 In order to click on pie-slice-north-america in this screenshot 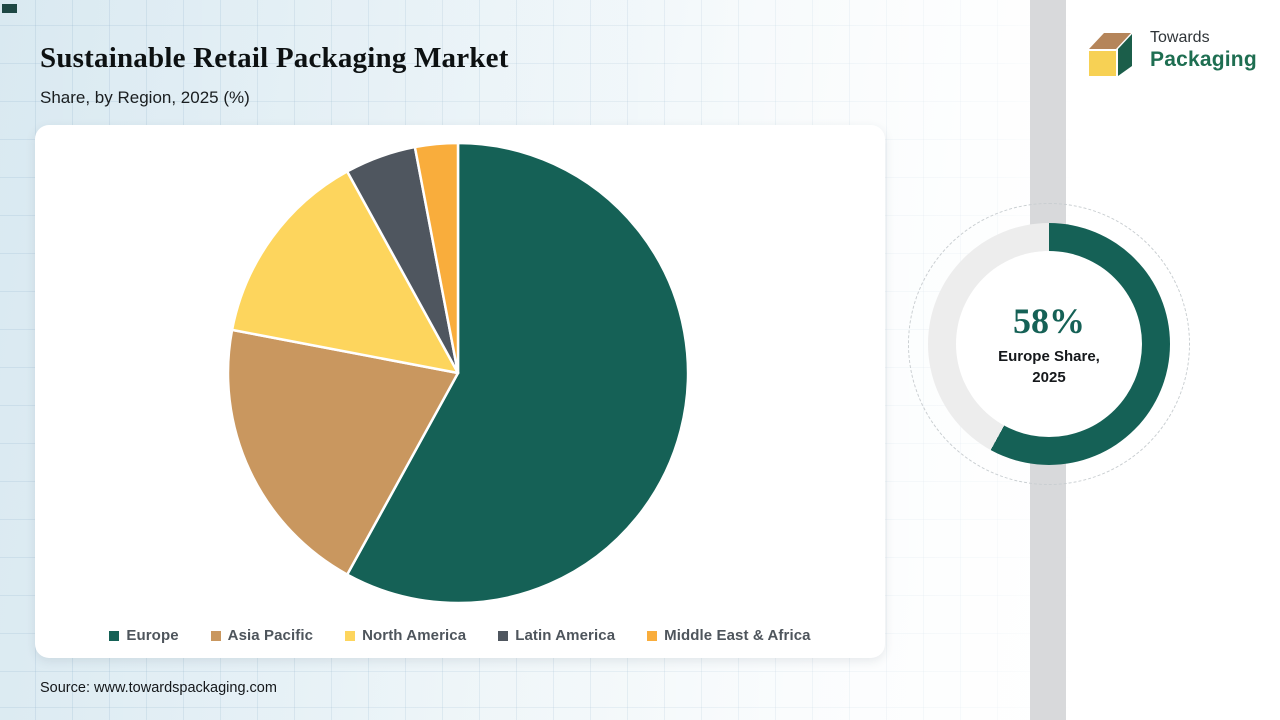, I will do `click(345, 272)`.